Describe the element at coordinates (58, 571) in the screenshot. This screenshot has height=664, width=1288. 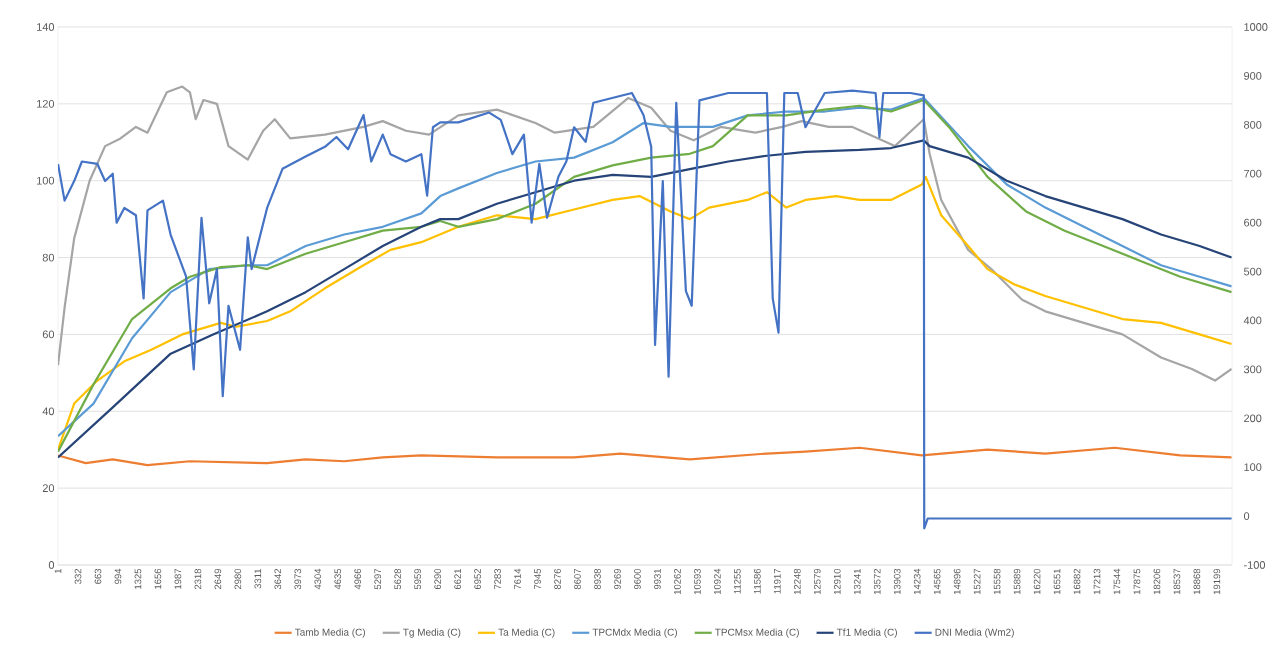
I see `x-tick-label: 1` at that location.